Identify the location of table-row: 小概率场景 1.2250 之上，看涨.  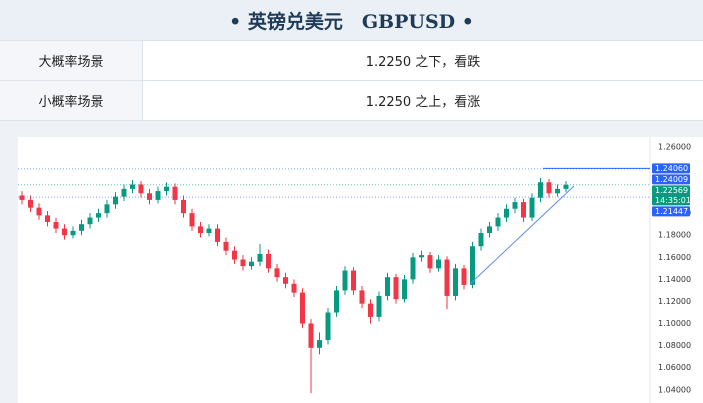
(351, 101).